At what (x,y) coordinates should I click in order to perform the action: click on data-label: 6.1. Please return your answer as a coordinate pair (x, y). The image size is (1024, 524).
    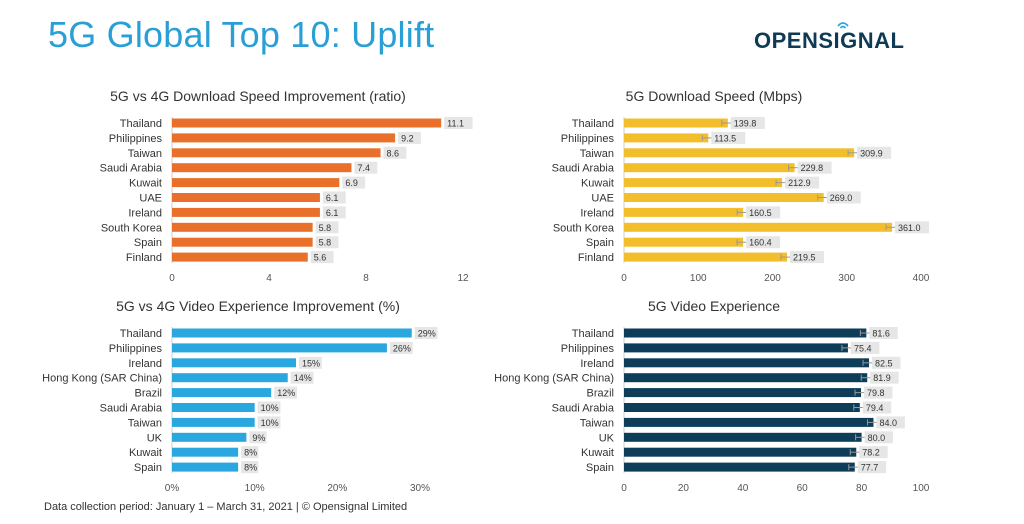
    Looking at the image, I should click on (332, 213).